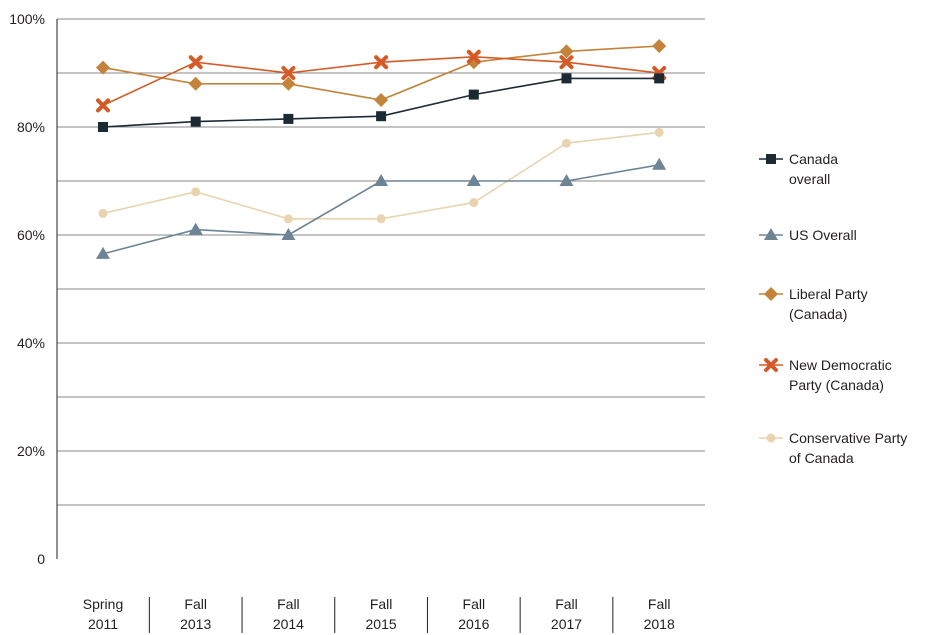 Image resolution: width=925 pixels, height=635 pixels. Describe the element at coordinates (821, 458) in the screenshot. I see `legend-label: of Canada` at that location.